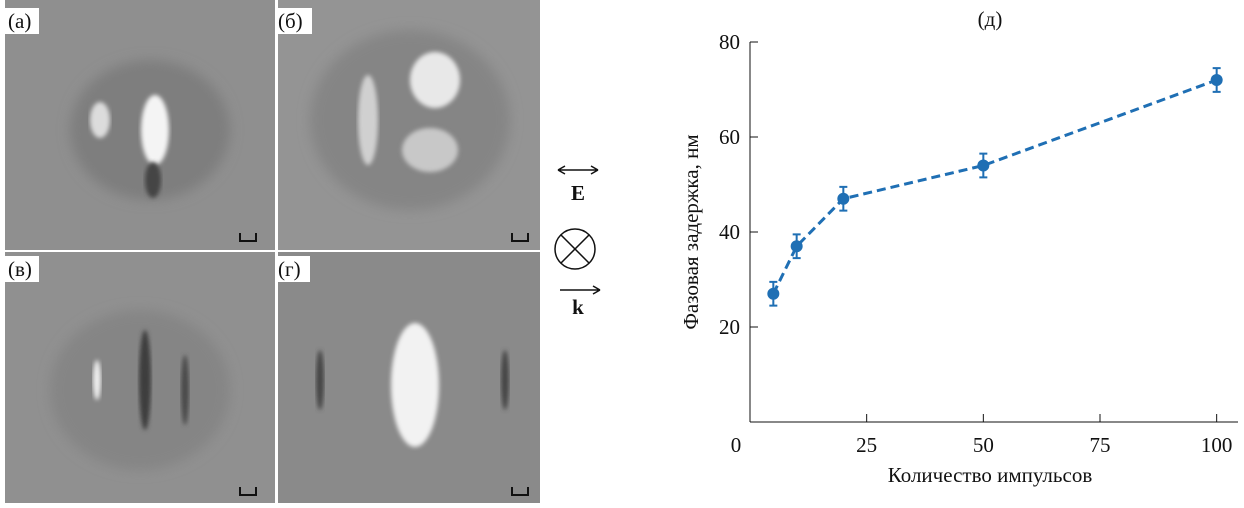 The image size is (1244, 508). I want to click on scale-bars, so click(384, 364).